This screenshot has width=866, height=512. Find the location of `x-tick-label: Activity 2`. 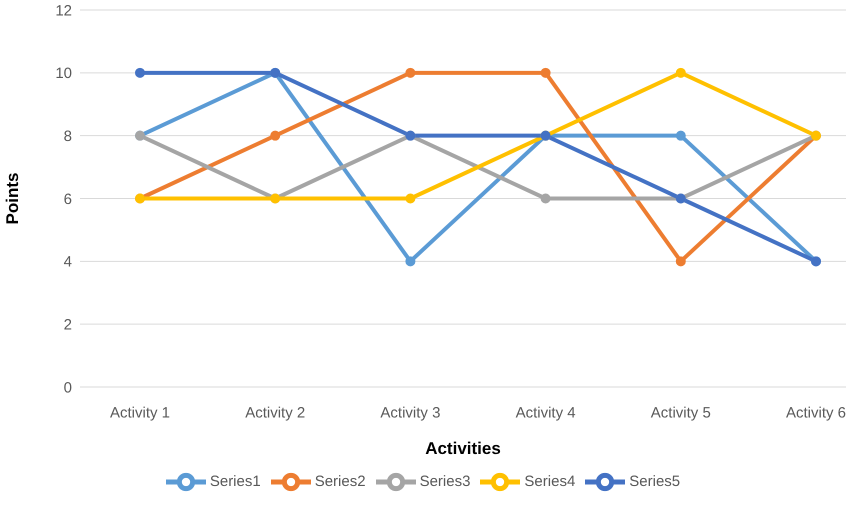

x-tick-label: Activity 2 is located at coordinates (275, 413).